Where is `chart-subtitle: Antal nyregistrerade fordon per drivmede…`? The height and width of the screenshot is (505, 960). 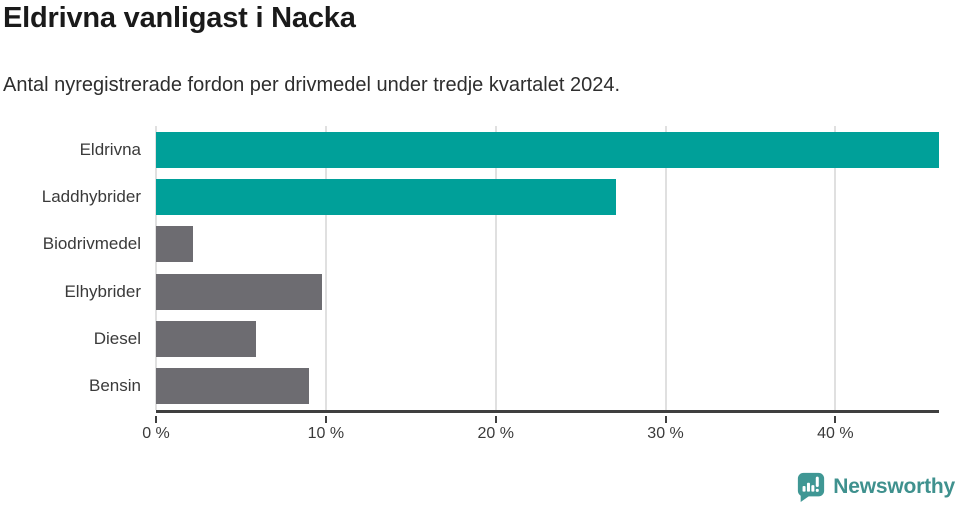 chart-subtitle: Antal nyregistrerade fordon per drivmede… is located at coordinates (312, 85).